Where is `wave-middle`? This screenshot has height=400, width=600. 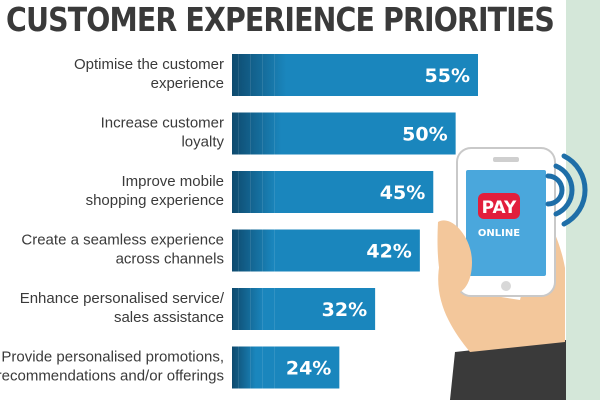 wave-middle is located at coordinates (564, 190).